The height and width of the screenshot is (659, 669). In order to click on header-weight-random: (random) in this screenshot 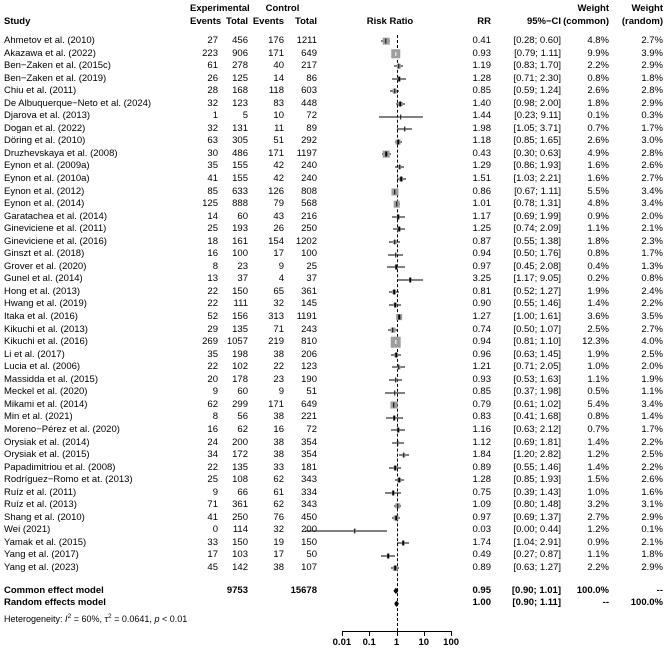, I will do `click(642, 21)`.